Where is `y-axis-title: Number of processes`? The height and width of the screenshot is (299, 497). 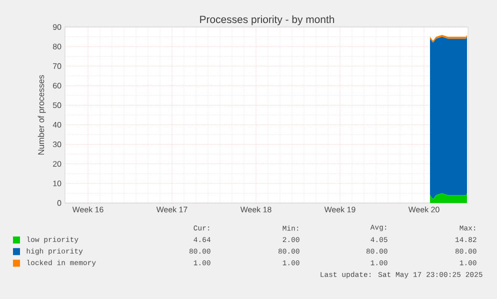 y-axis-title: Number of processes is located at coordinates (42, 115).